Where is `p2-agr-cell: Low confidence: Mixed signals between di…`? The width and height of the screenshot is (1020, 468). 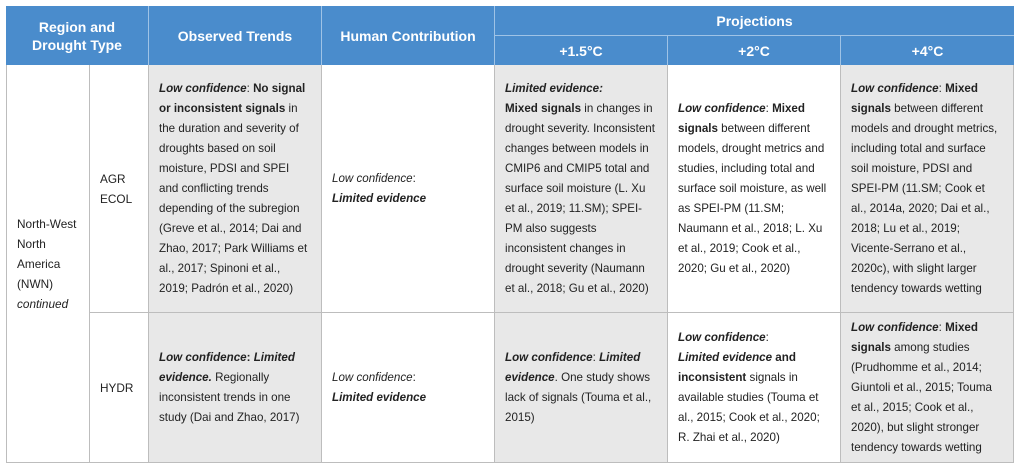 p2-agr-cell: Low confidence: Mixed signals between di… is located at coordinates (754, 189).